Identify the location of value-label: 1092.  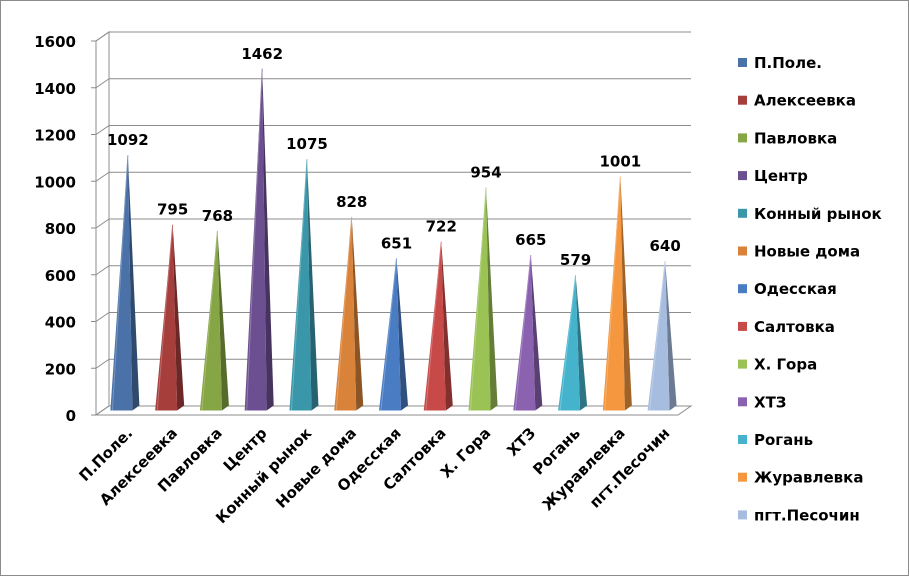
(128, 140).